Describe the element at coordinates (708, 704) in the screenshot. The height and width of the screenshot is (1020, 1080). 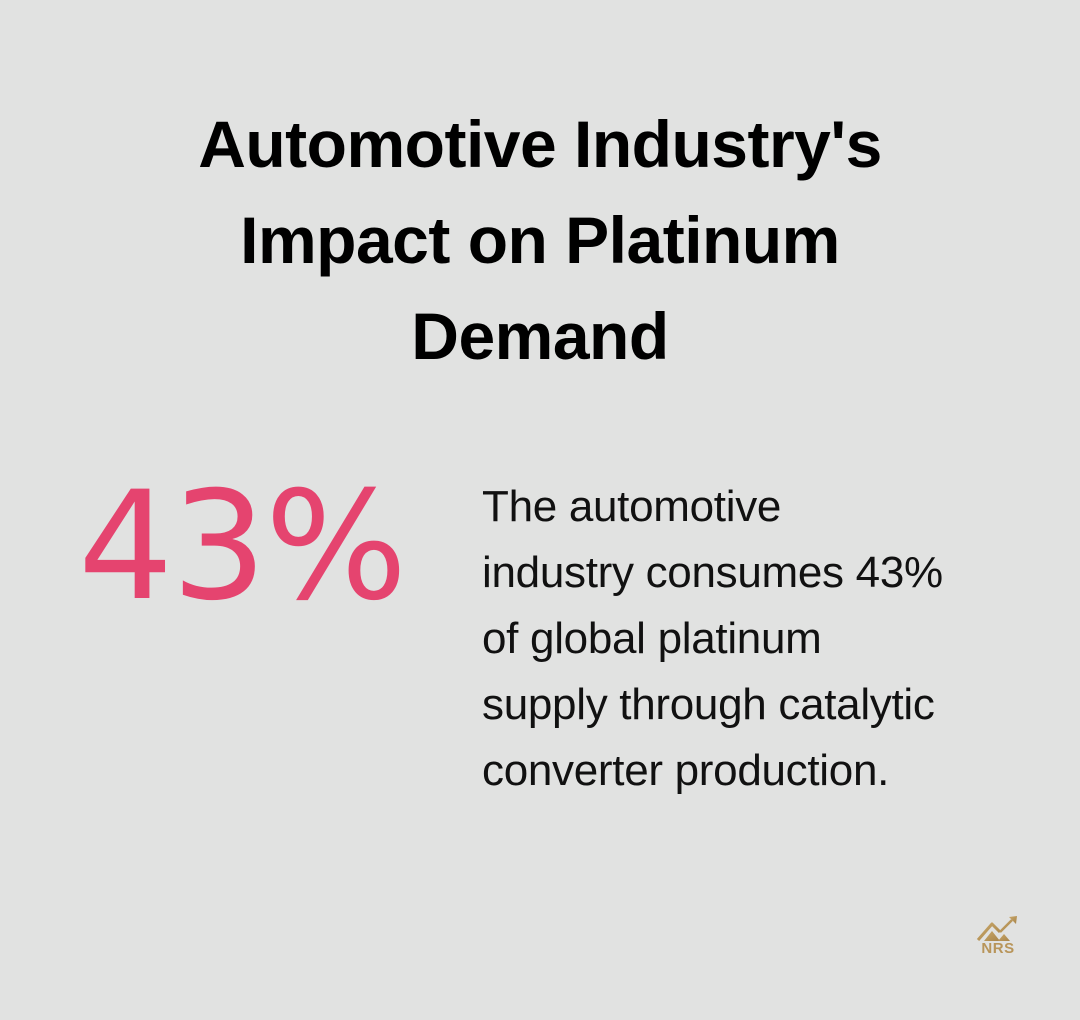
I see `description-line-4: supply through catalytic` at that location.